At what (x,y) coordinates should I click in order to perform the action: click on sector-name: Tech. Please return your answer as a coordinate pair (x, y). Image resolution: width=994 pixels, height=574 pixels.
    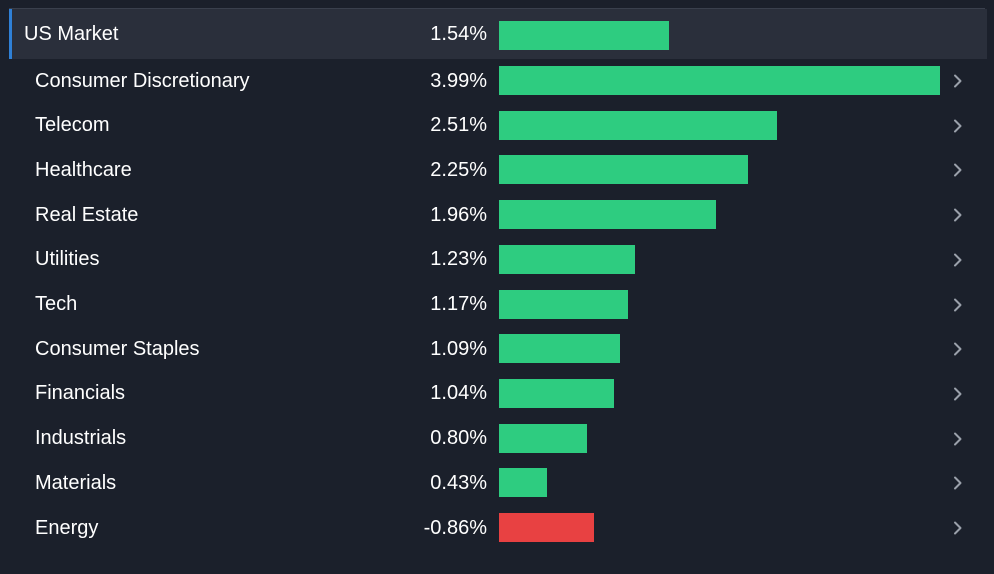
    Looking at the image, I should click on (56, 304).